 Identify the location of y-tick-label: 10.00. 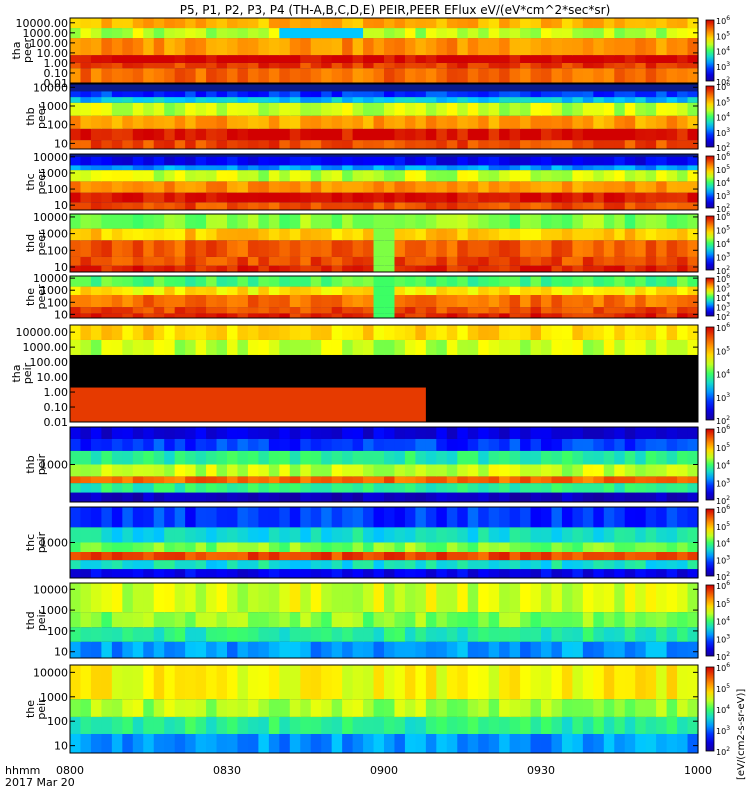
(53, 53).